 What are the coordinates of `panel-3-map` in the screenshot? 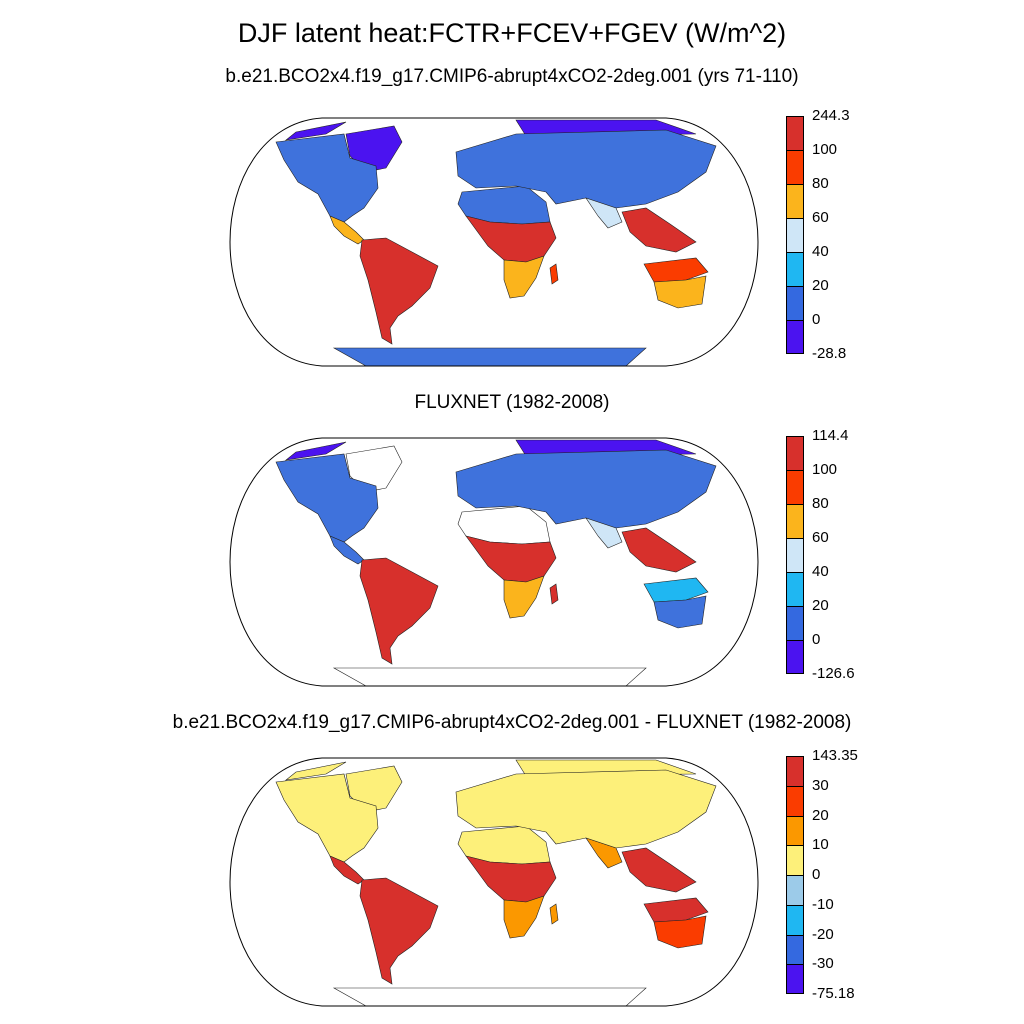 It's located at (494, 882).